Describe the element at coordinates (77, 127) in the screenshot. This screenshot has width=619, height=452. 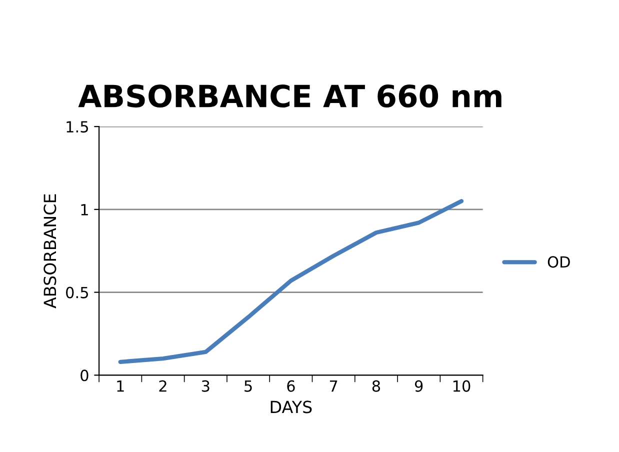
I see `y-tick-label: 1.5` at that location.